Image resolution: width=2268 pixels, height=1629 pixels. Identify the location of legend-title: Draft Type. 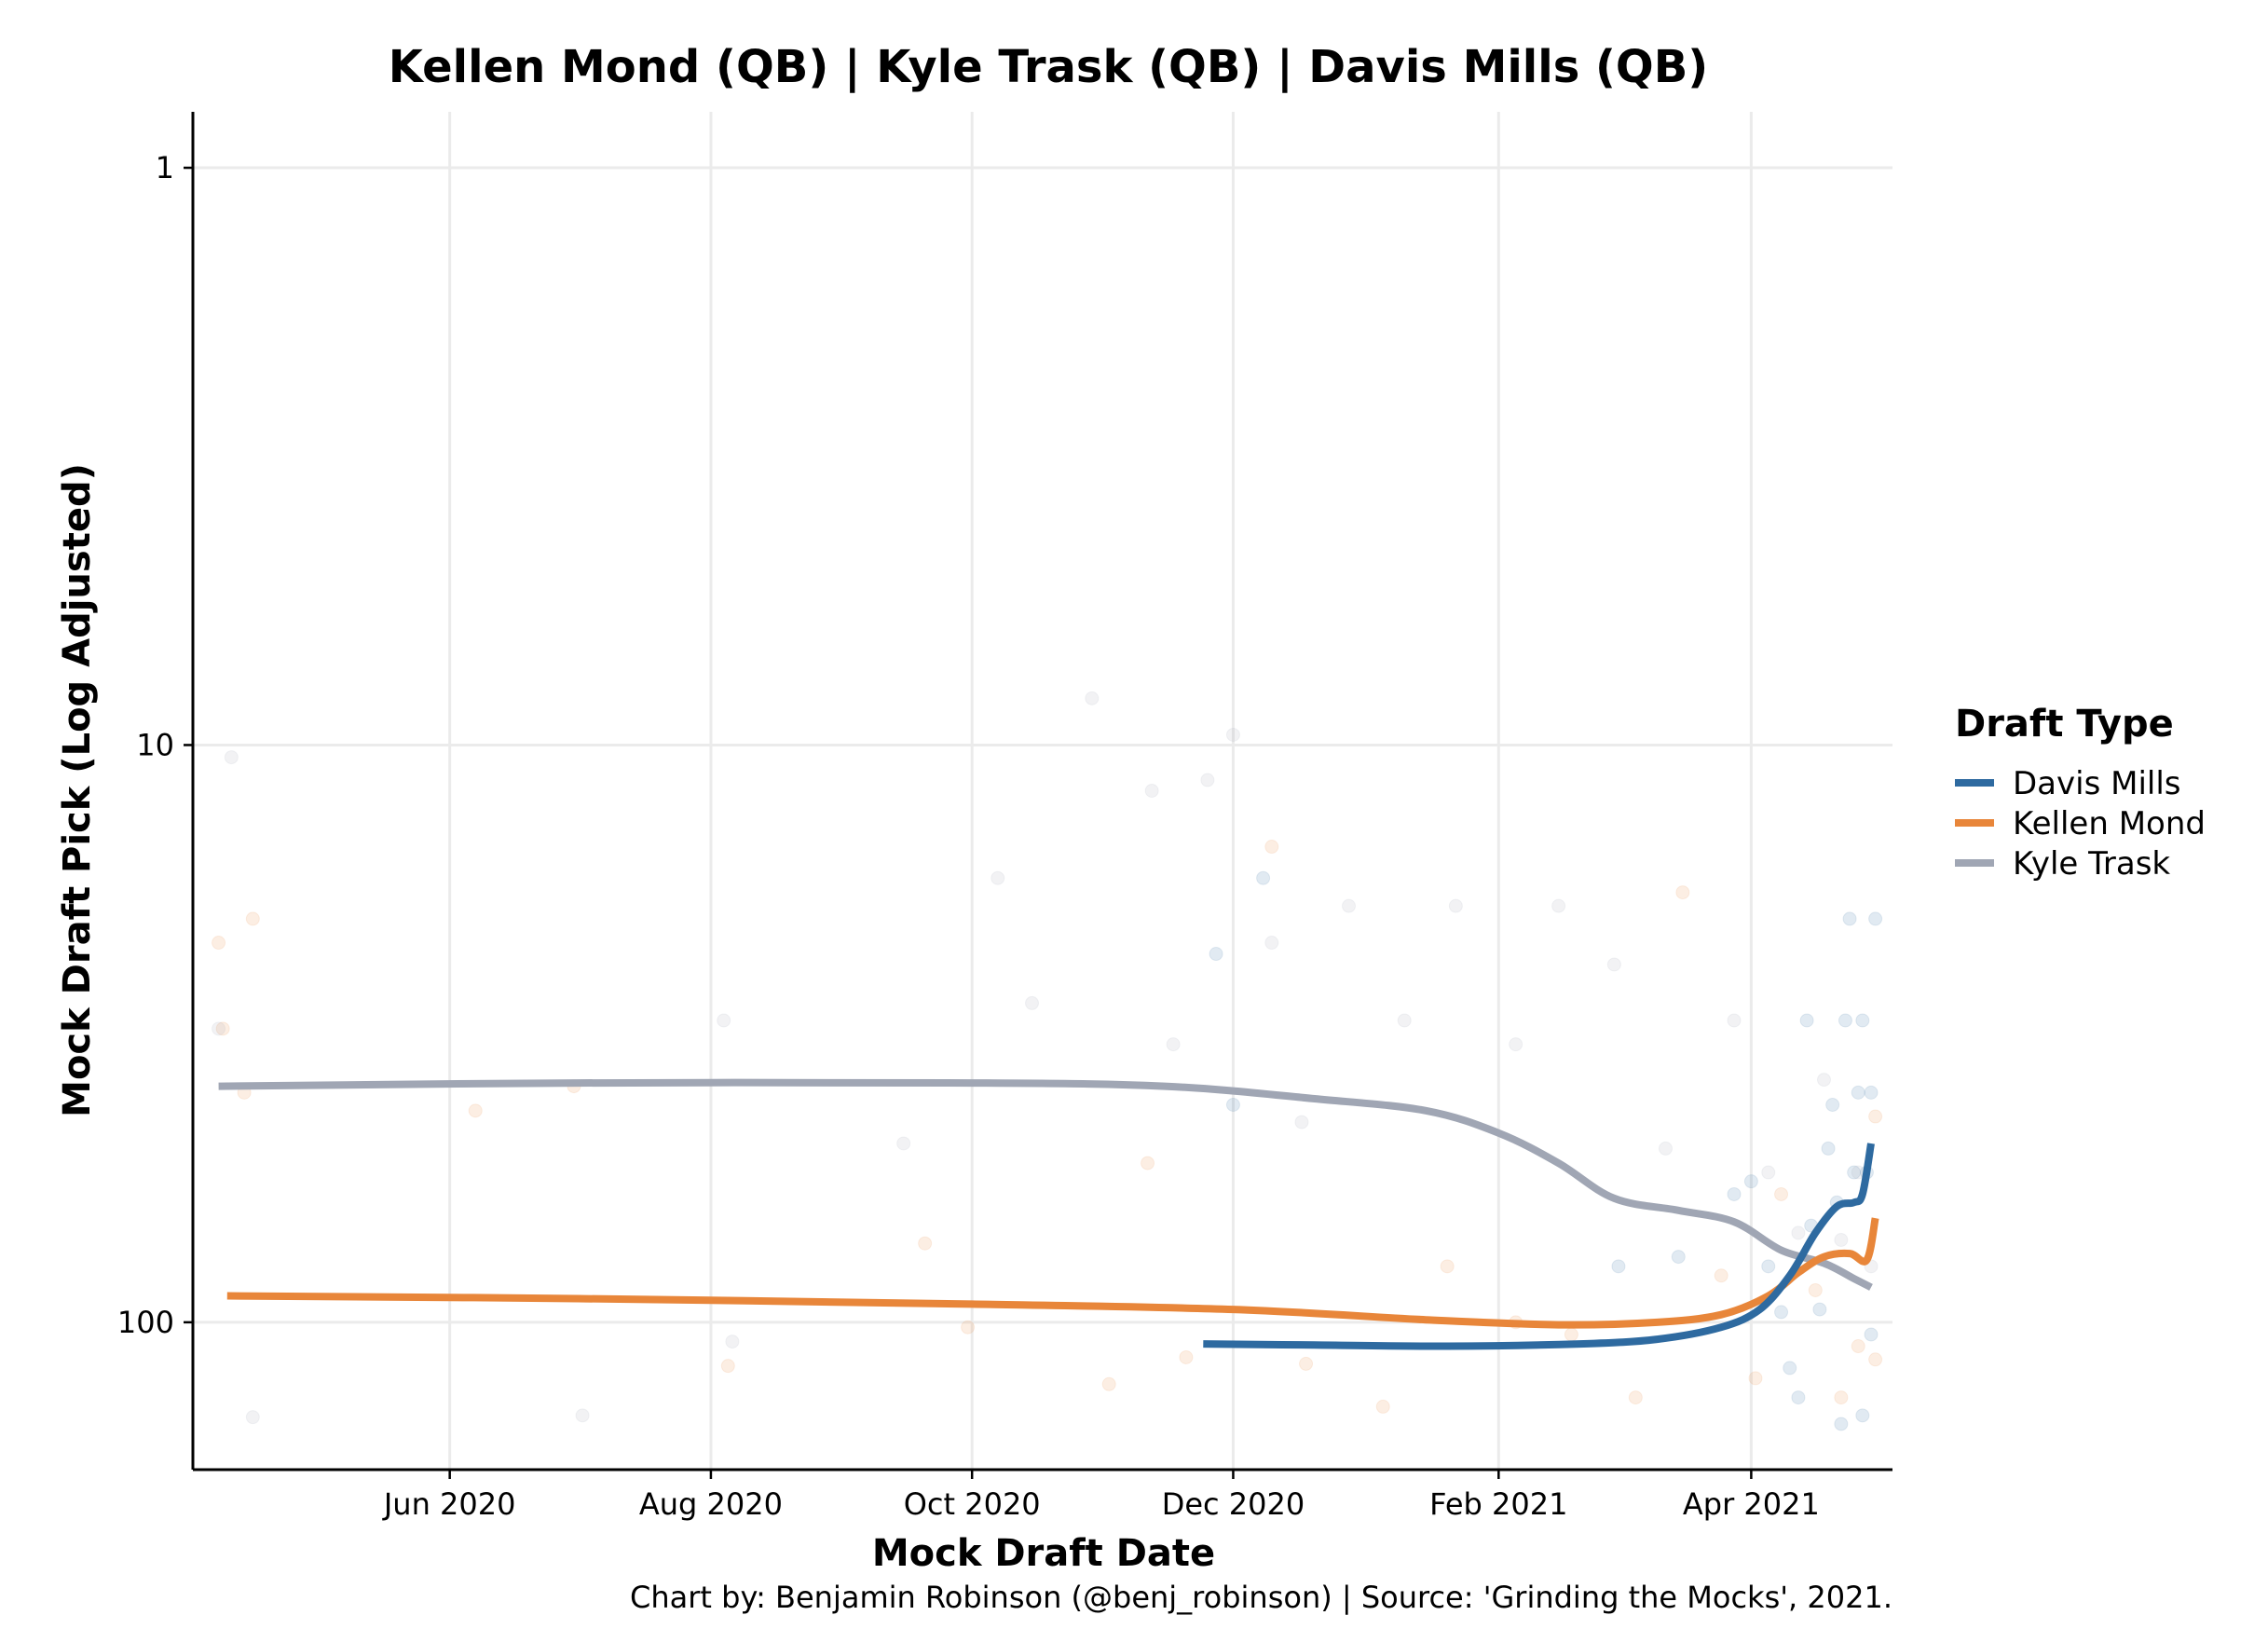
(2064, 724).